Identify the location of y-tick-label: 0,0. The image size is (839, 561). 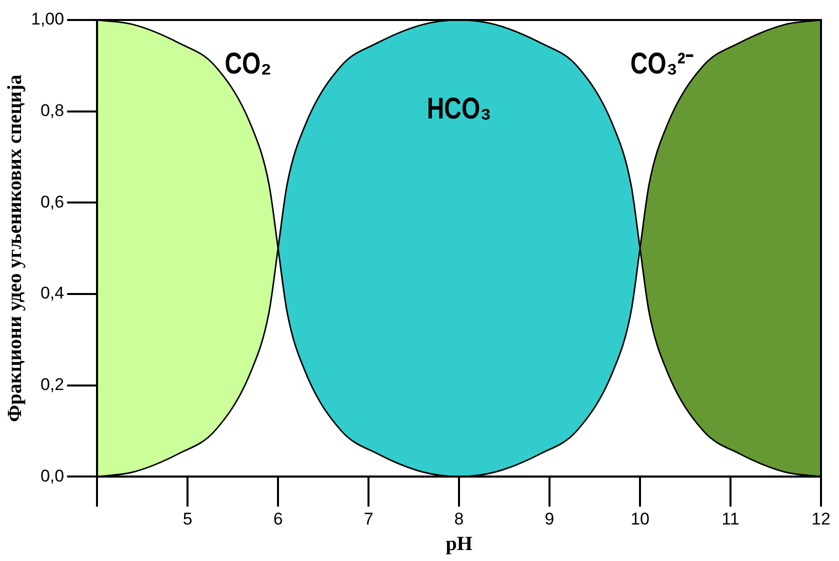
(52, 476).